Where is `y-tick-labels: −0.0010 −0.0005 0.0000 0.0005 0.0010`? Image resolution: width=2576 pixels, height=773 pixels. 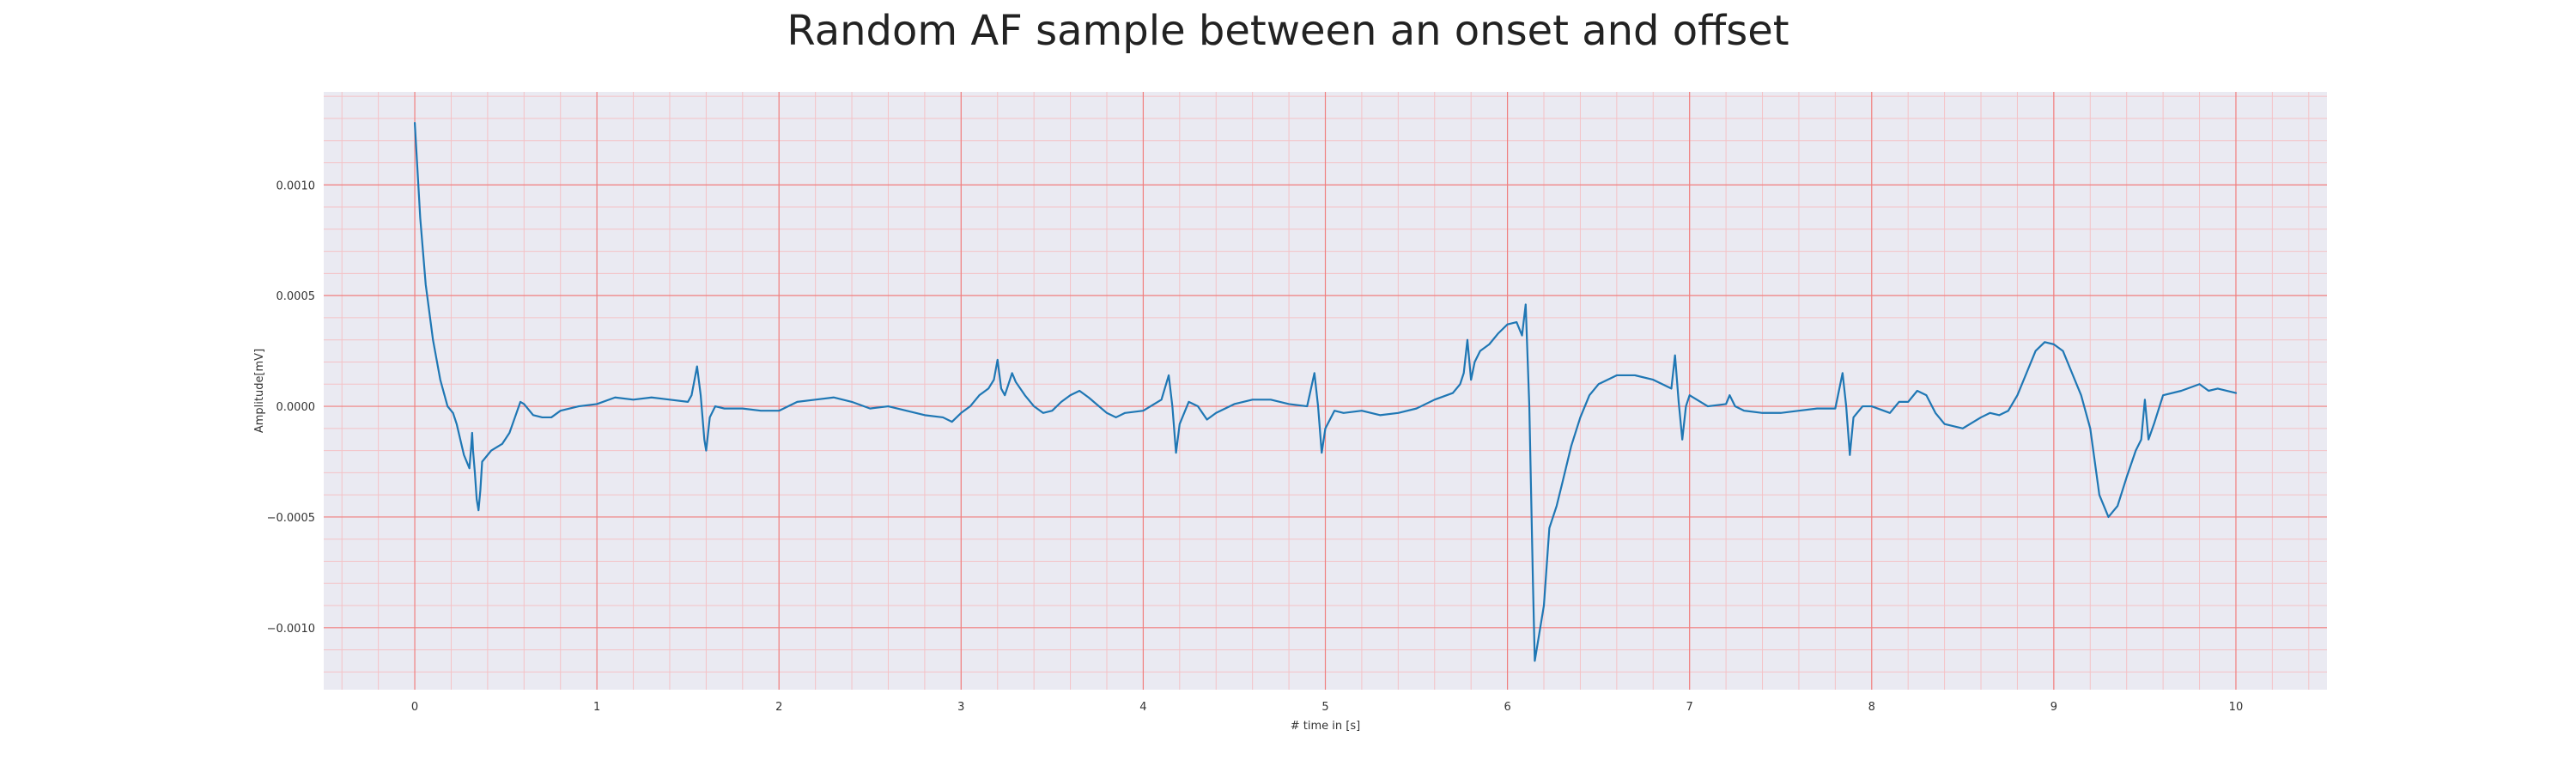
y-tick-labels: −0.0010 −0.0005 0.0000 0.0005 0.0010 is located at coordinates (291, 408).